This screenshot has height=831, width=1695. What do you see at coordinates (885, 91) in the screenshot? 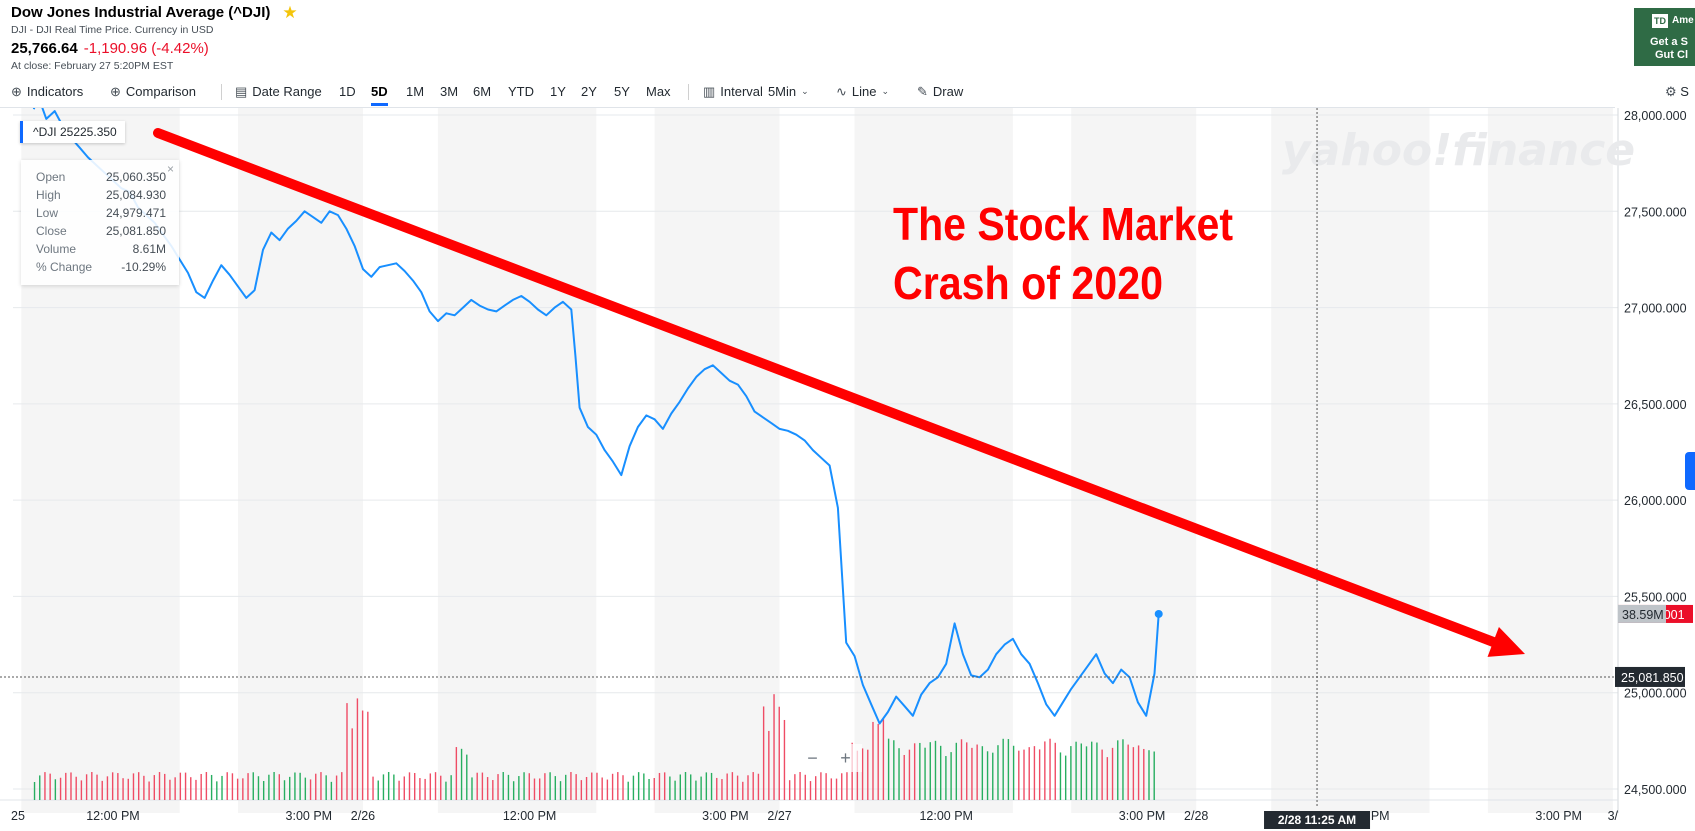
I see `chevron-down-icon: ⌄` at bounding box center [885, 91].